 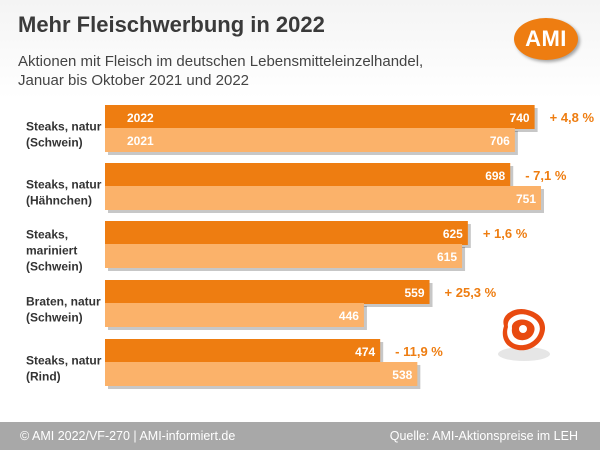 What do you see at coordinates (500, 141) in the screenshot?
I see `value-label: 706` at bounding box center [500, 141].